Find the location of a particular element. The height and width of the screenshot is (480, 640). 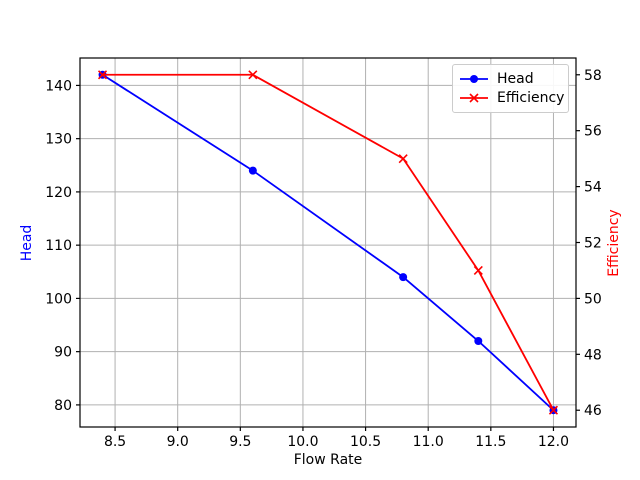

legend-item-efficiency: Efficiency is located at coordinates (511, 98).